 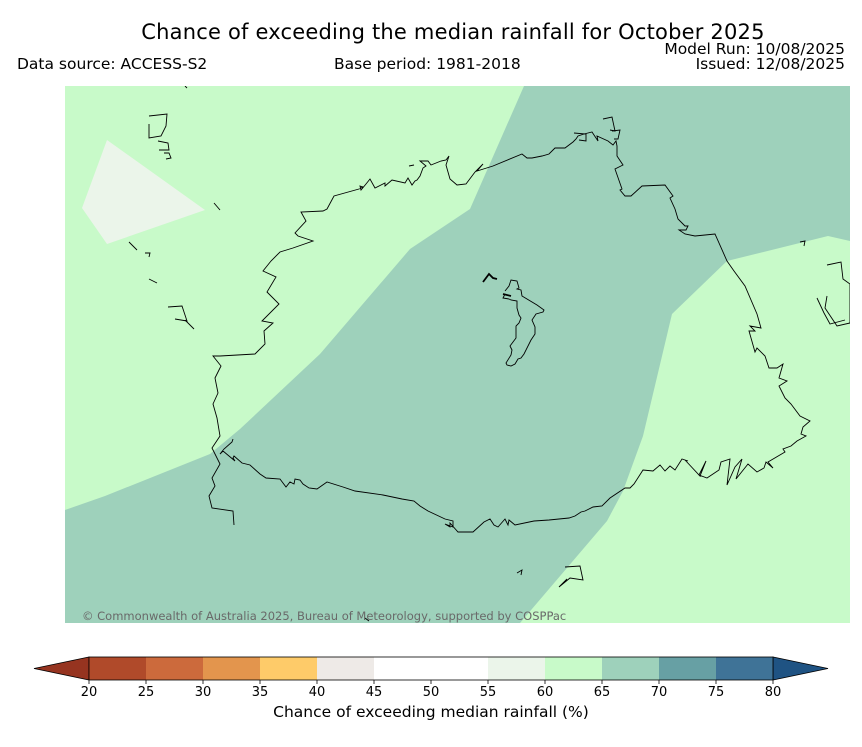 What do you see at coordinates (89, 692) in the screenshot?
I see `colorbar-tick-label: 20` at bounding box center [89, 692].